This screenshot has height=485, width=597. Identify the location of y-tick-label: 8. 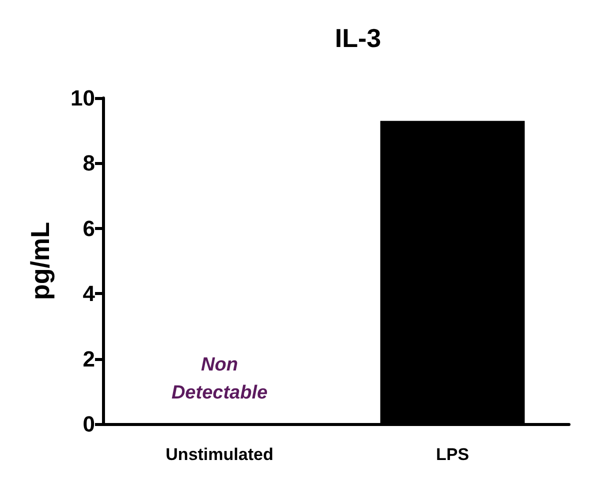
(88, 163).